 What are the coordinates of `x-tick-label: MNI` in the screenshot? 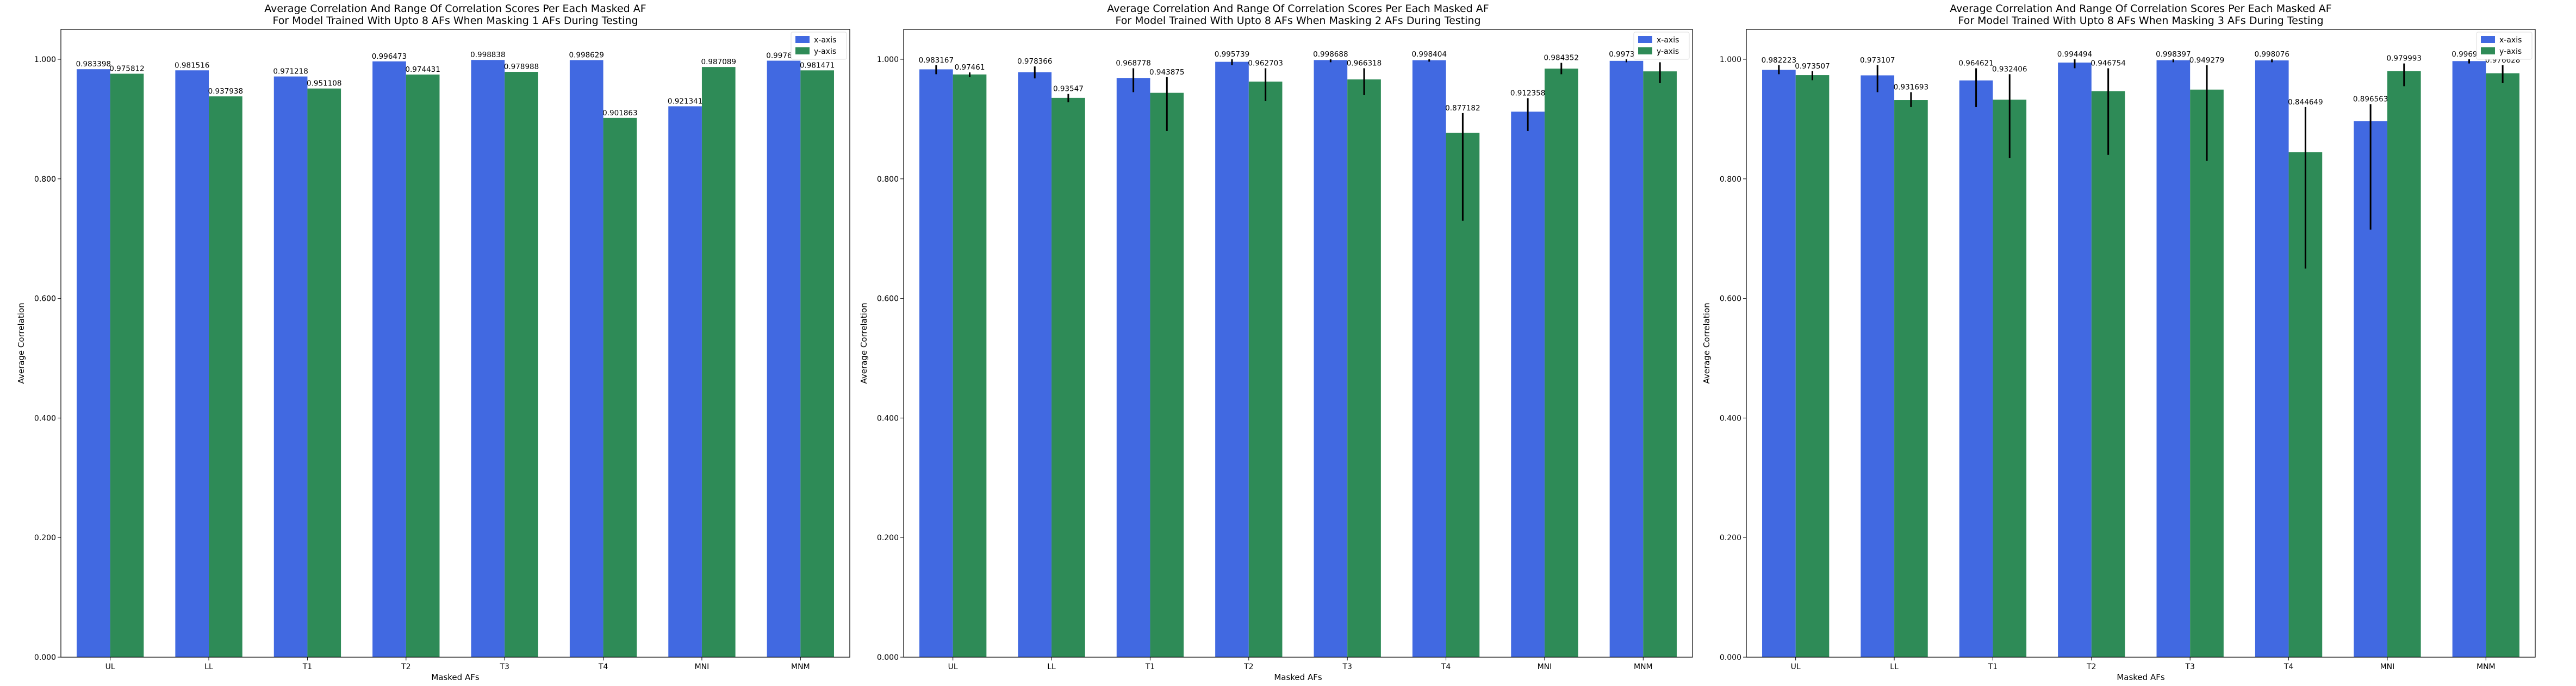 It's located at (1545, 667).